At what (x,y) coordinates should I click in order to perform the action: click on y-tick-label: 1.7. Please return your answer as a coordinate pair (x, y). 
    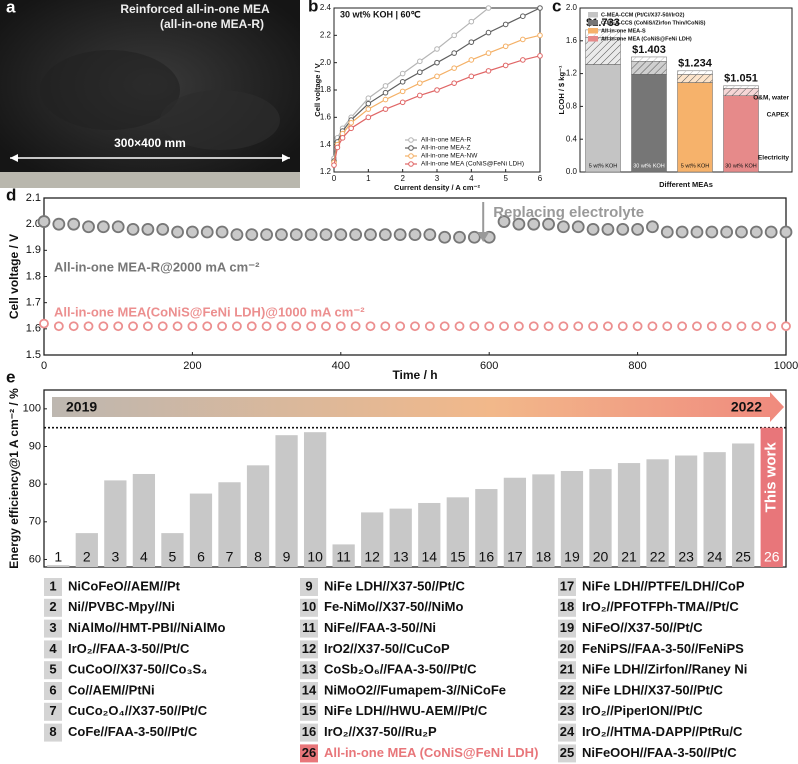
    Looking at the image, I should click on (33, 303).